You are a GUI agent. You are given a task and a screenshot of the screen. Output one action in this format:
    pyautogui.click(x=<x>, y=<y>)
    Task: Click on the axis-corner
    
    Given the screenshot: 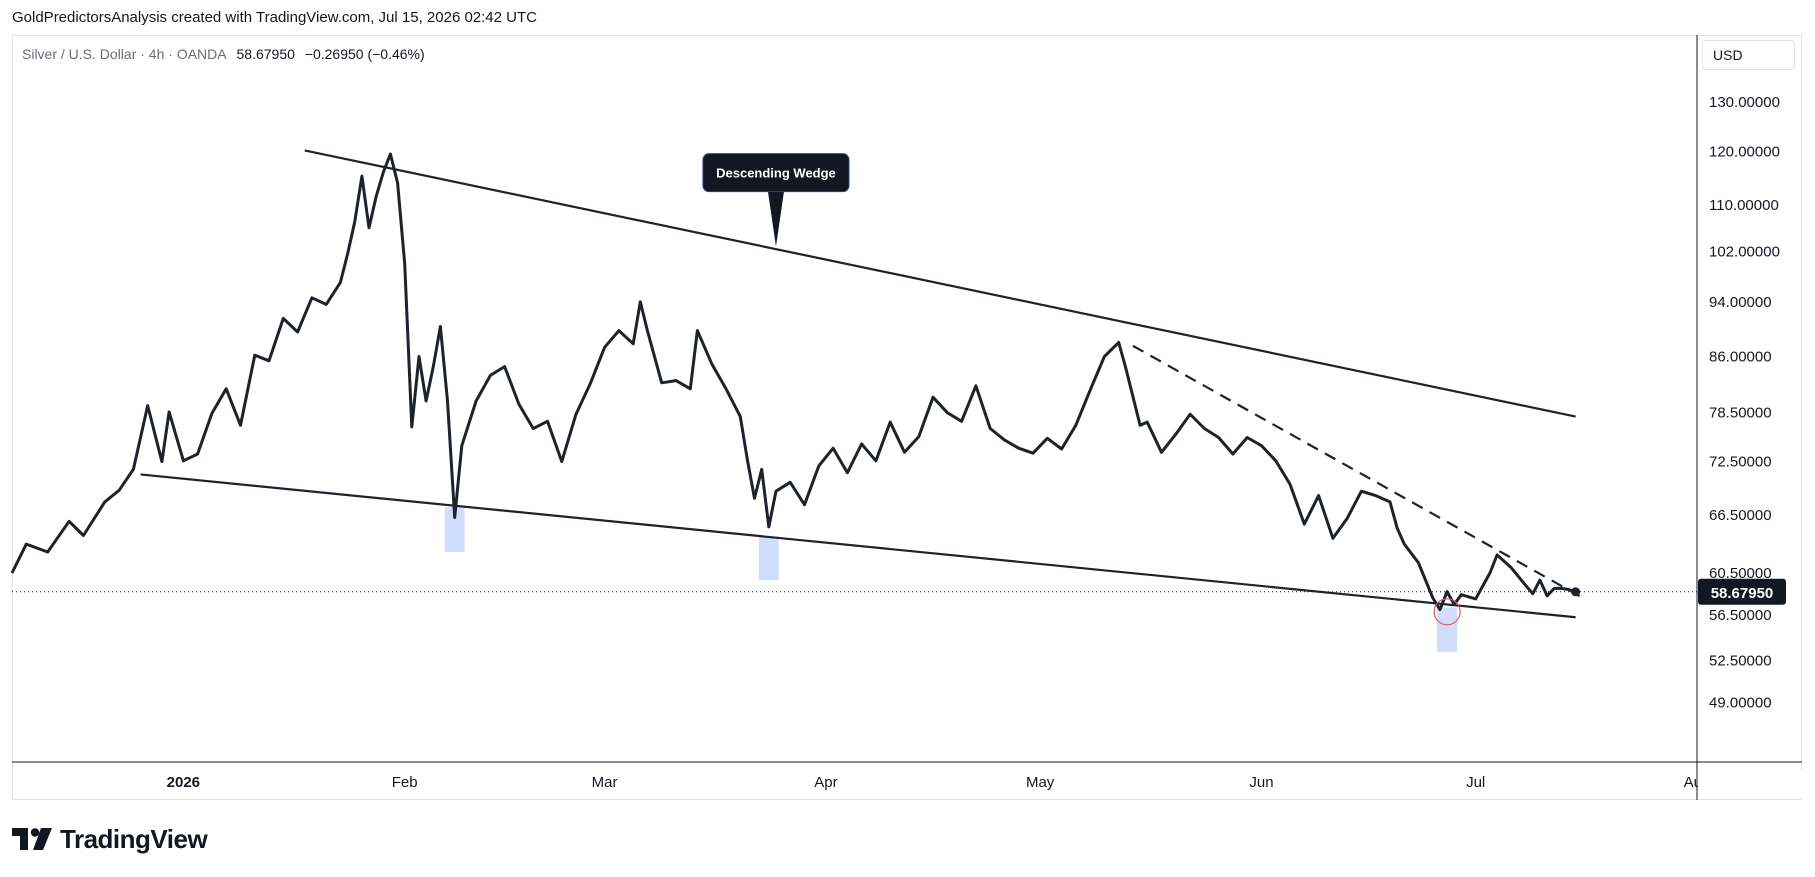 What is the action you would take?
    pyautogui.click(x=1750, y=784)
    